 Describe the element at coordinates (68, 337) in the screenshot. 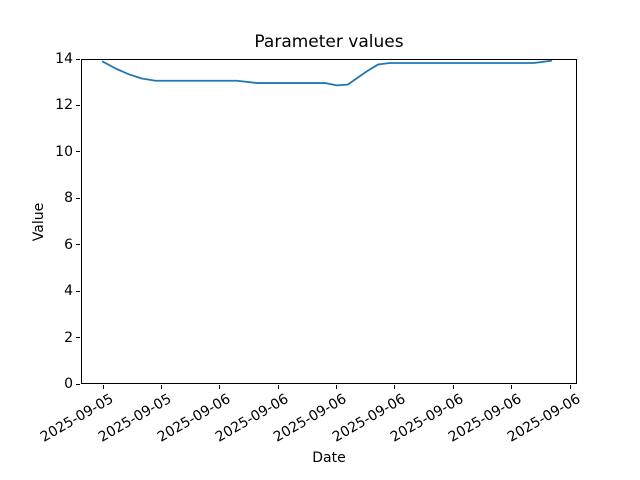

I see `y-tick-label: 2` at that location.